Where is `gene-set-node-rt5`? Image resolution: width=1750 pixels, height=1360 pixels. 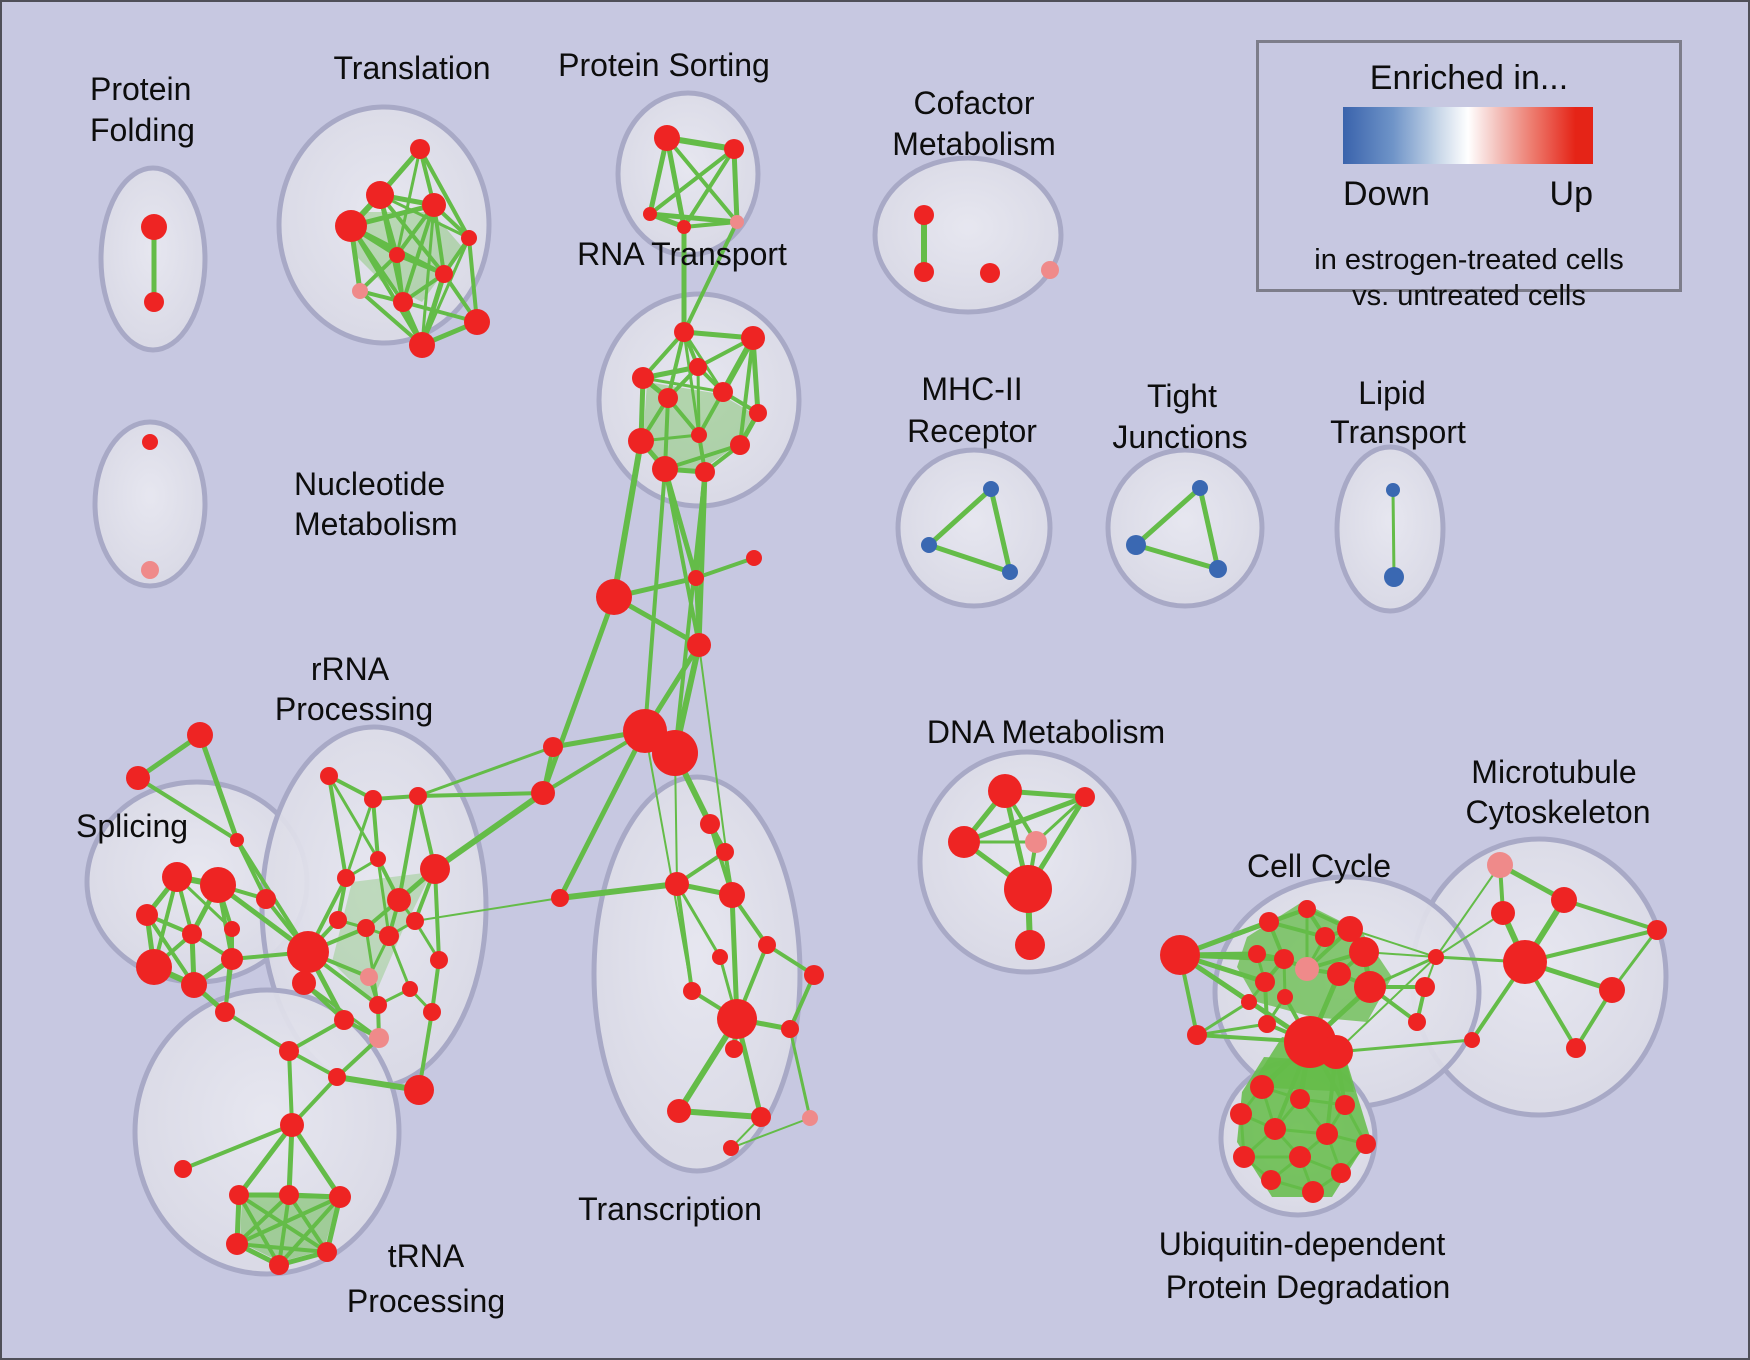
gene-set-node-rt5 is located at coordinates (723, 392).